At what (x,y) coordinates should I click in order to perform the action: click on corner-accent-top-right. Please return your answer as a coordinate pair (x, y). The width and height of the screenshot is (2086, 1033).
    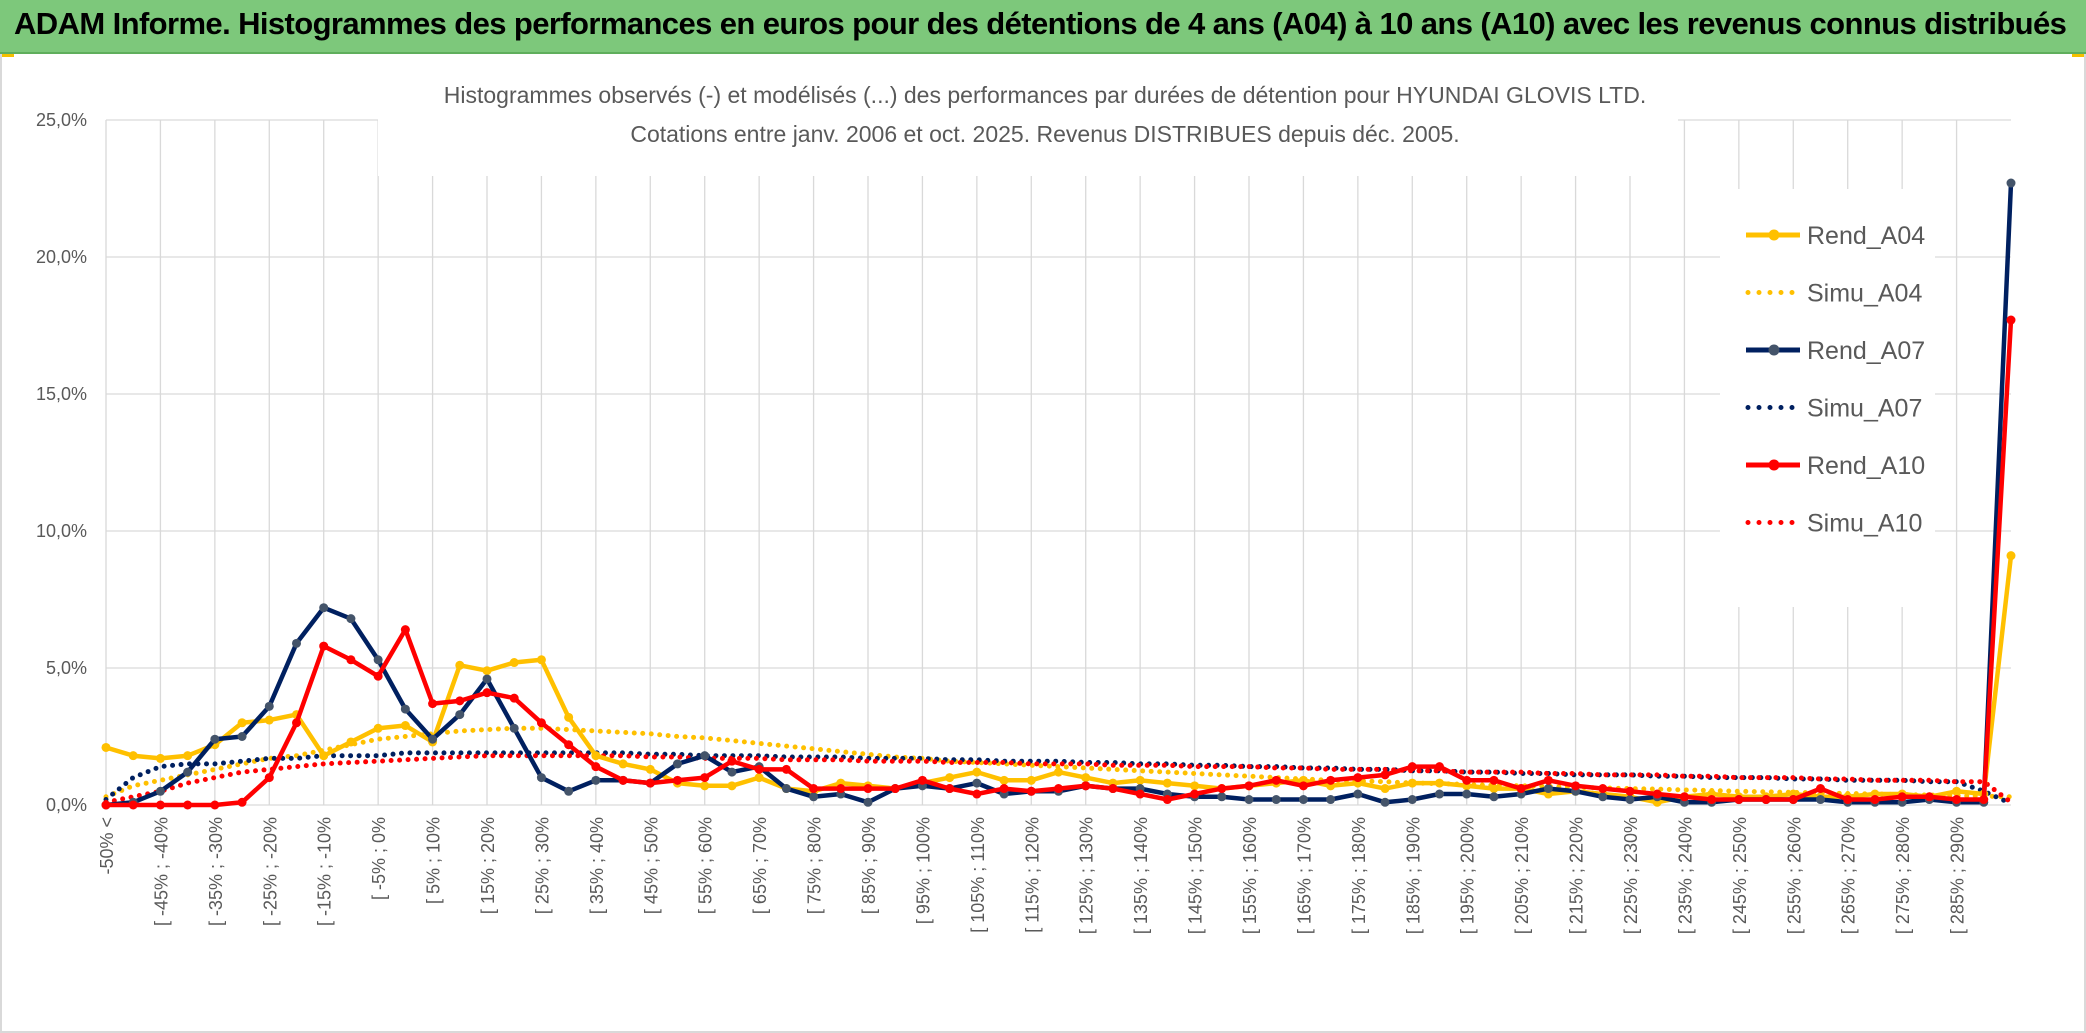
    Looking at the image, I should click on (2079, 55).